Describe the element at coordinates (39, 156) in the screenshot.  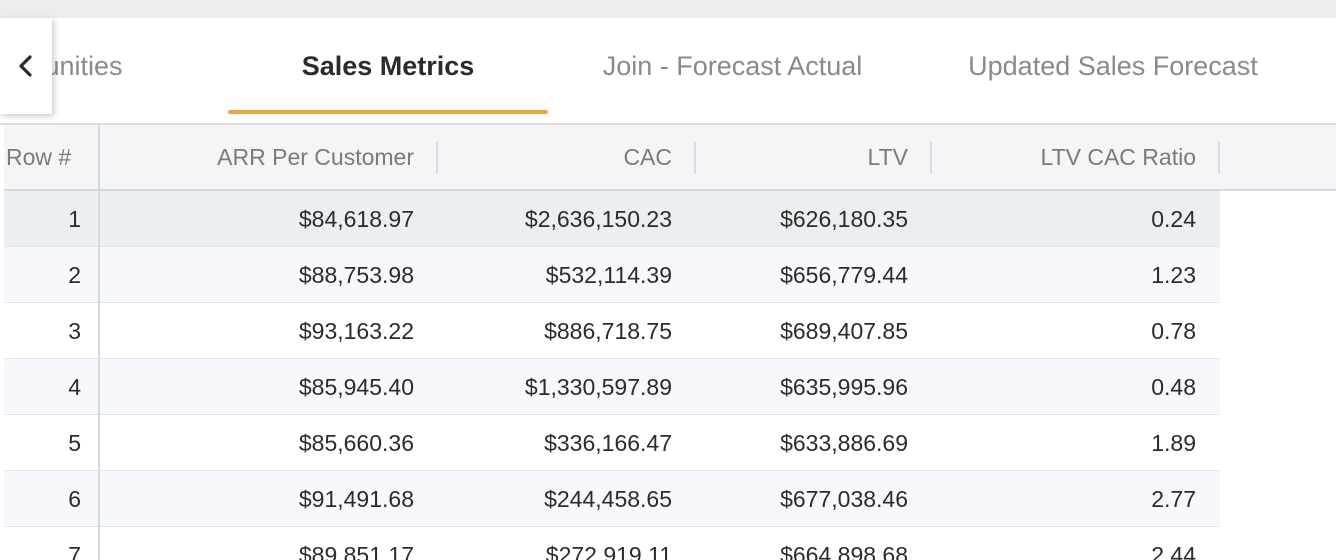
I see `column-header-label: Row #` at that location.